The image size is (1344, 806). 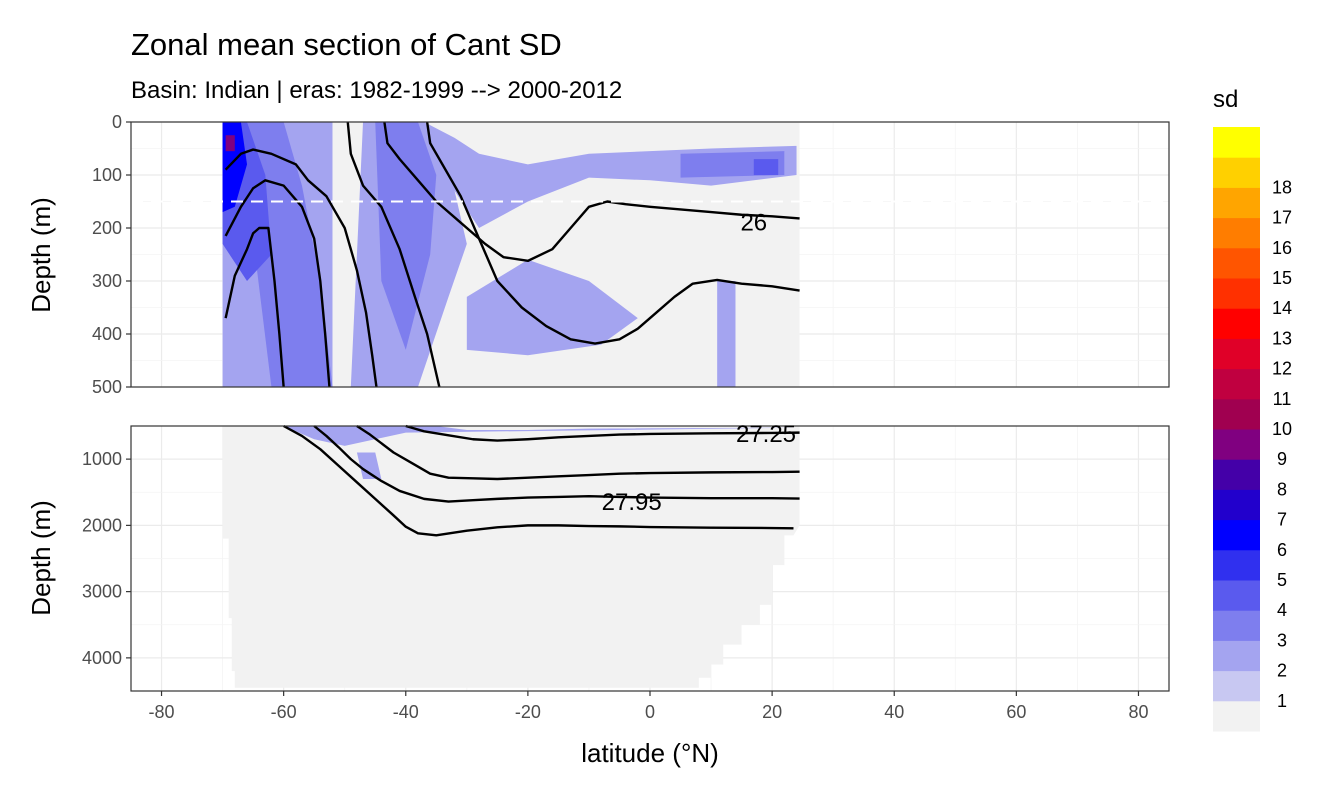 What do you see at coordinates (1282, 369) in the screenshot?
I see `legend-label: 12` at bounding box center [1282, 369].